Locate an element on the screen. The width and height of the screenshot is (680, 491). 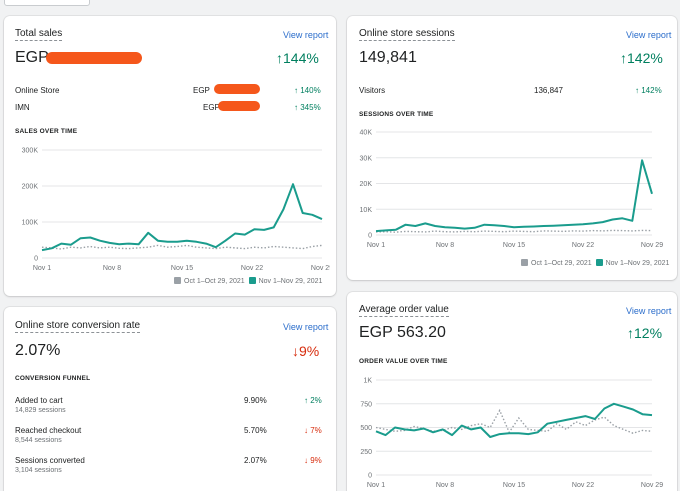
sales-chart-legend: Oct 1–Oct 29, 2021 Nov 1–Nov 29, 2021 is located at coordinates (248, 281).